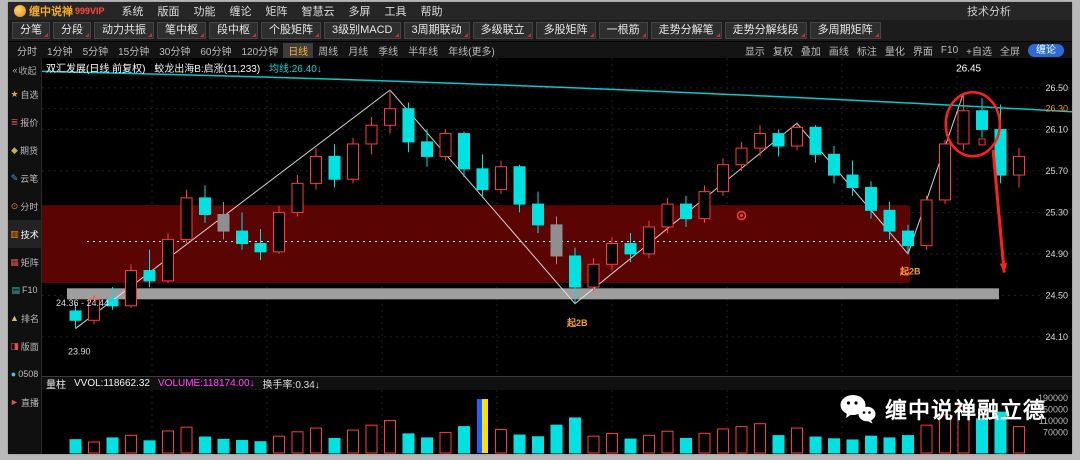  Describe the element at coordinates (502, 30) in the screenshot. I see `toolbar-button: 多级联立` at that location.